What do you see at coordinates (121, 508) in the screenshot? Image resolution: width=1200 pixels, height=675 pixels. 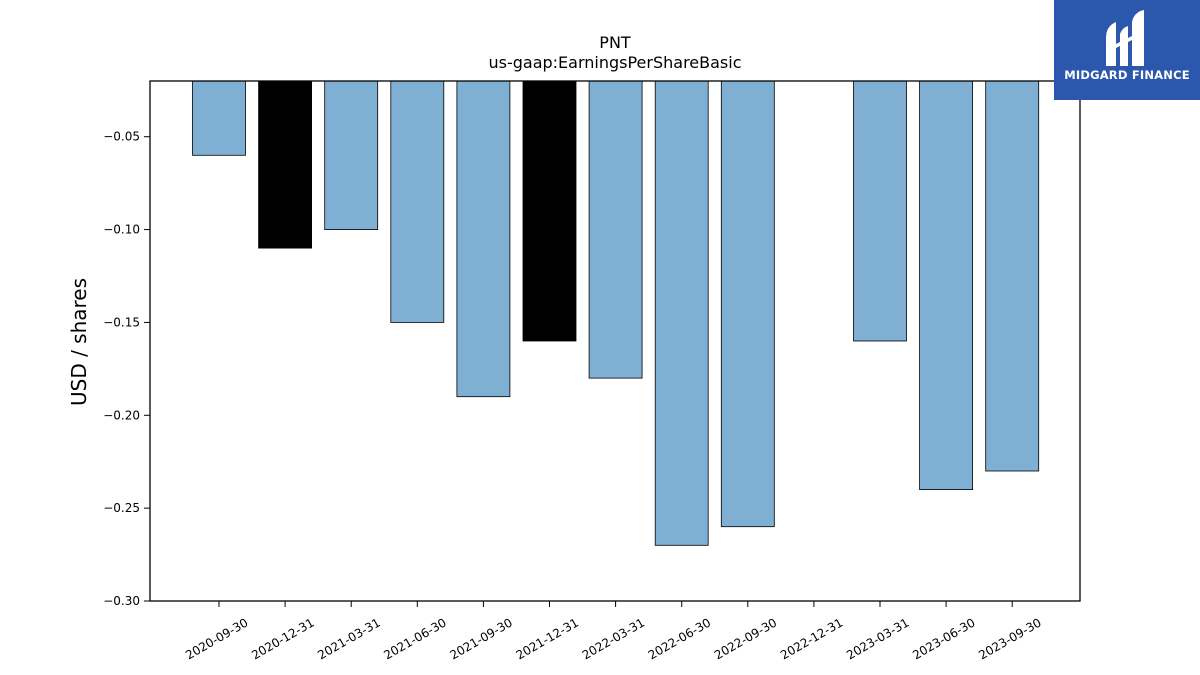 I see `y-tick-label: −0.25` at bounding box center [121, 508].